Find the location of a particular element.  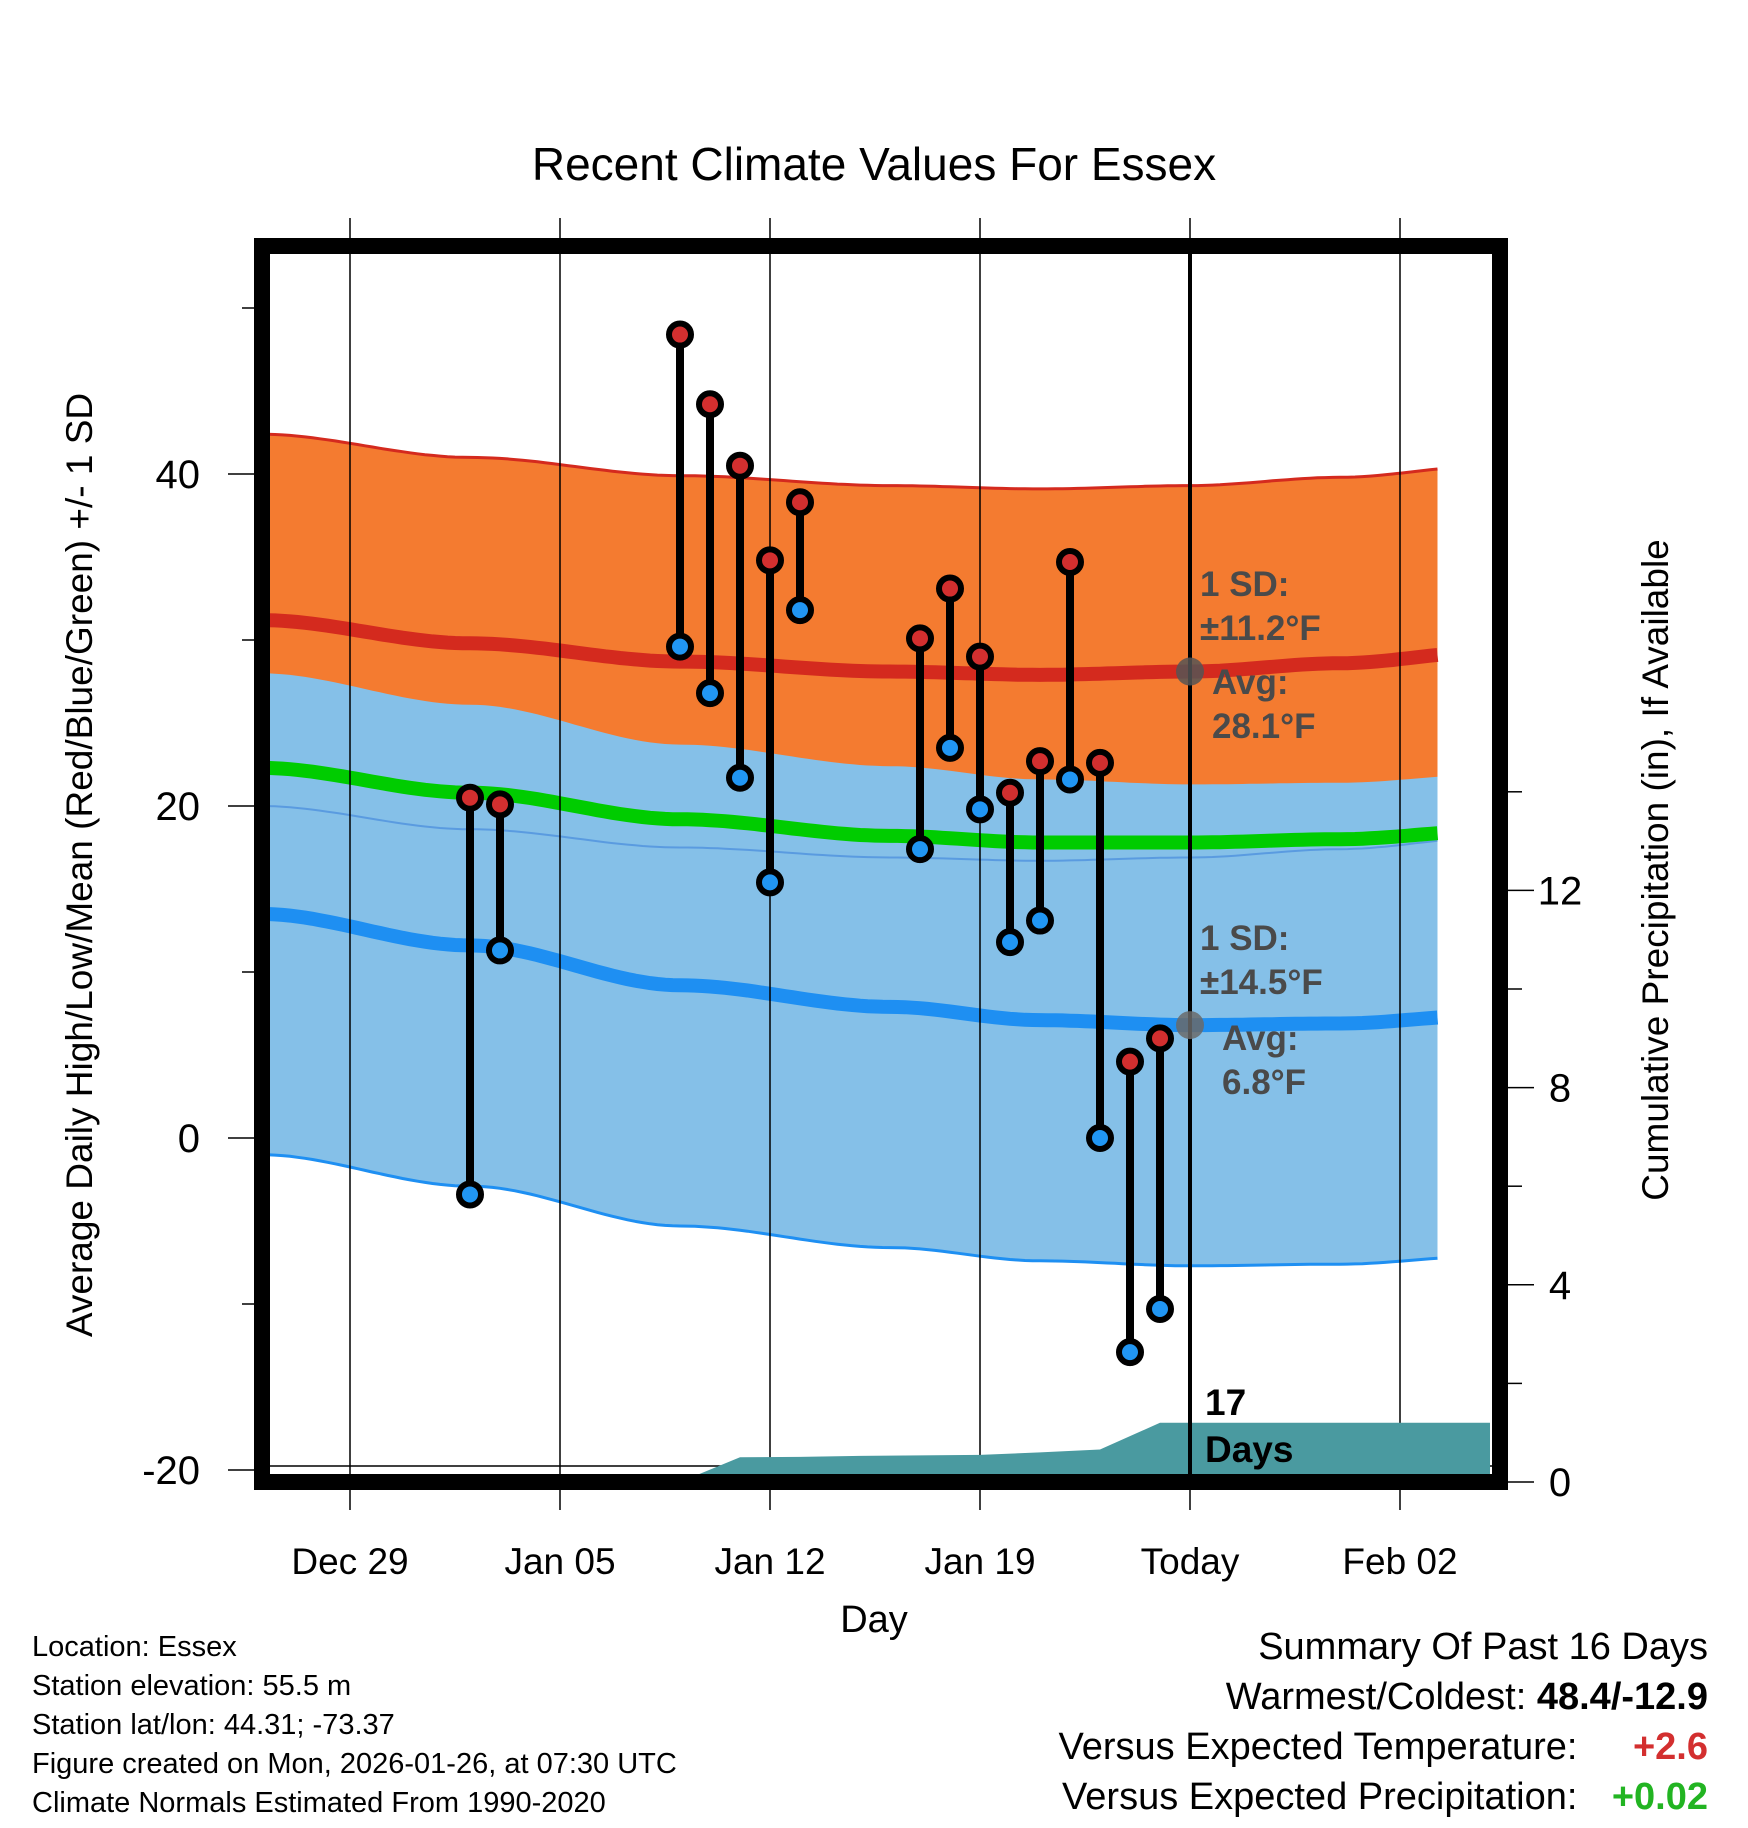

warmest-value: 48.4/-12.9 is located at coordinates (1622, 1697).